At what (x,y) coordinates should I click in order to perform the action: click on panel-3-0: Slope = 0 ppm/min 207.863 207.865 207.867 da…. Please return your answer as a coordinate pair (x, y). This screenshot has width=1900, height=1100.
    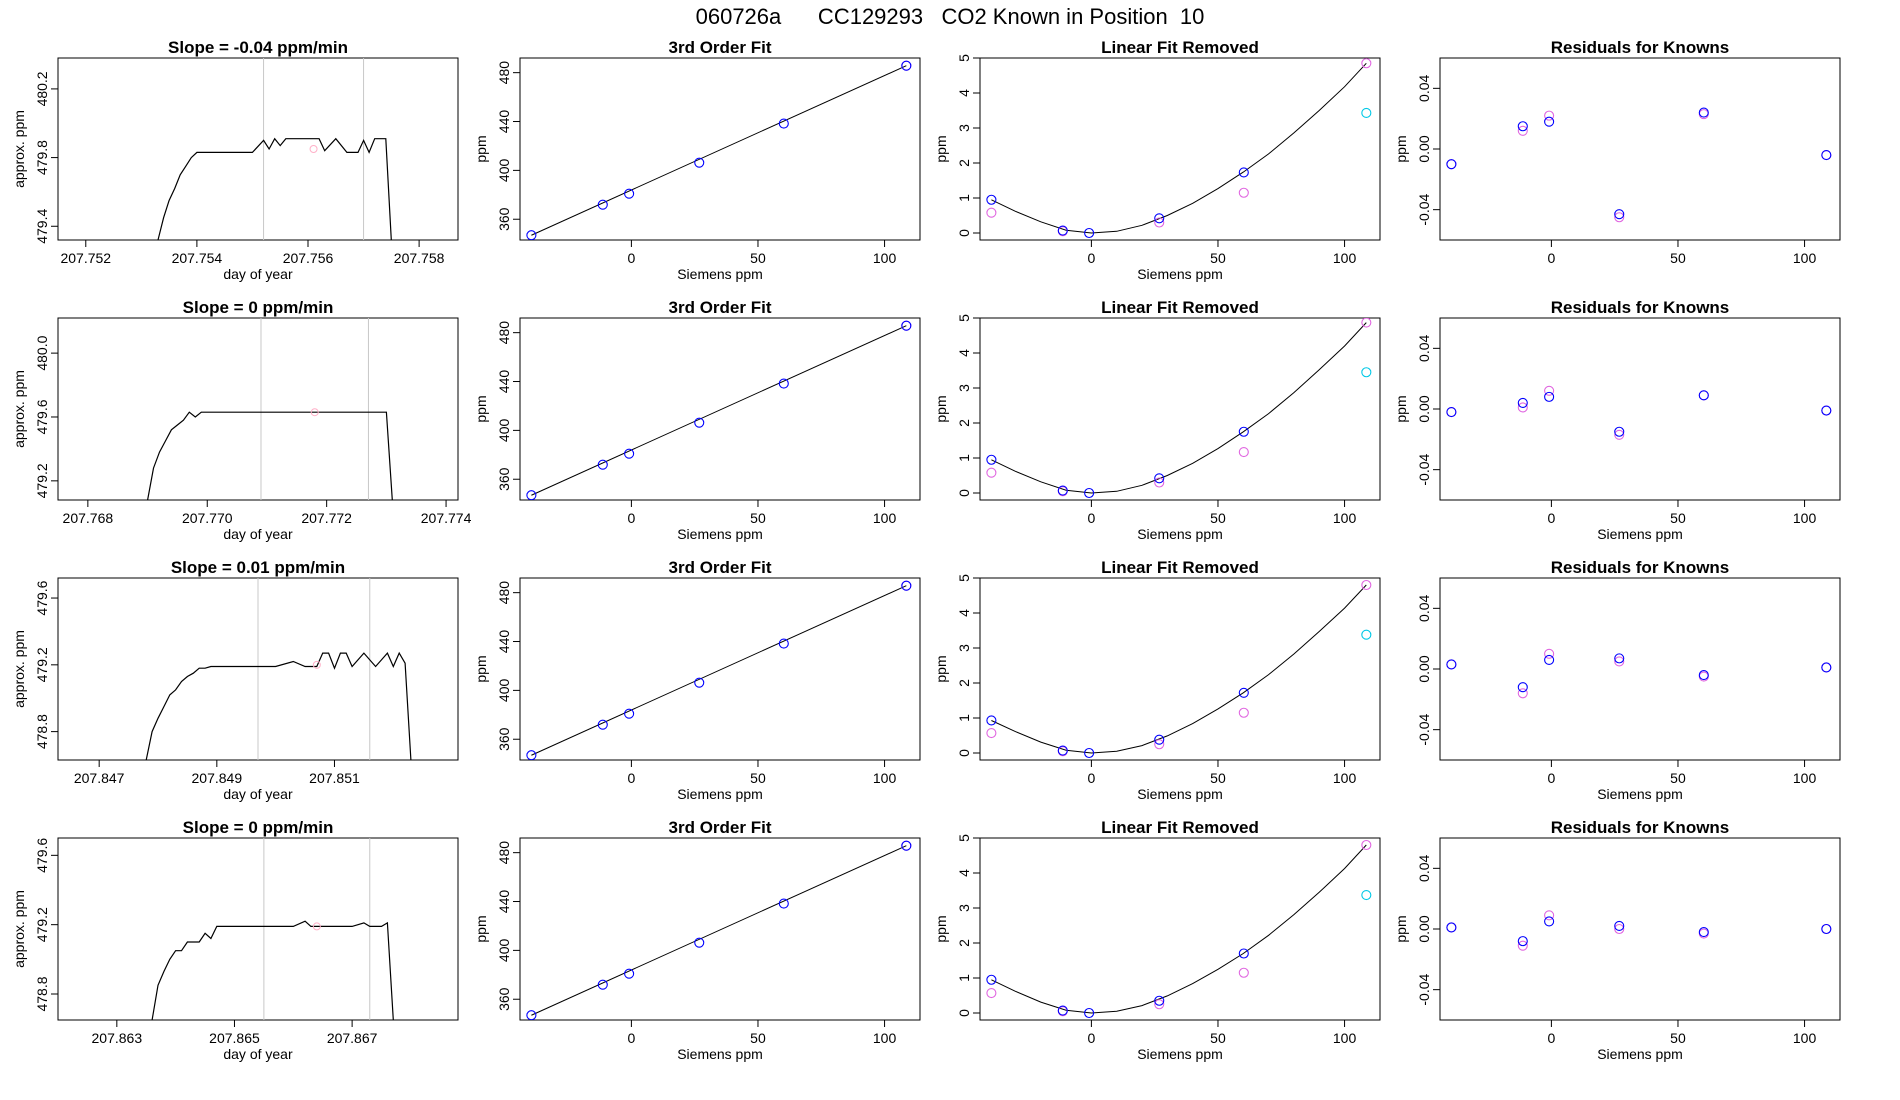
    Looking at the image, I should click on (235, 940).